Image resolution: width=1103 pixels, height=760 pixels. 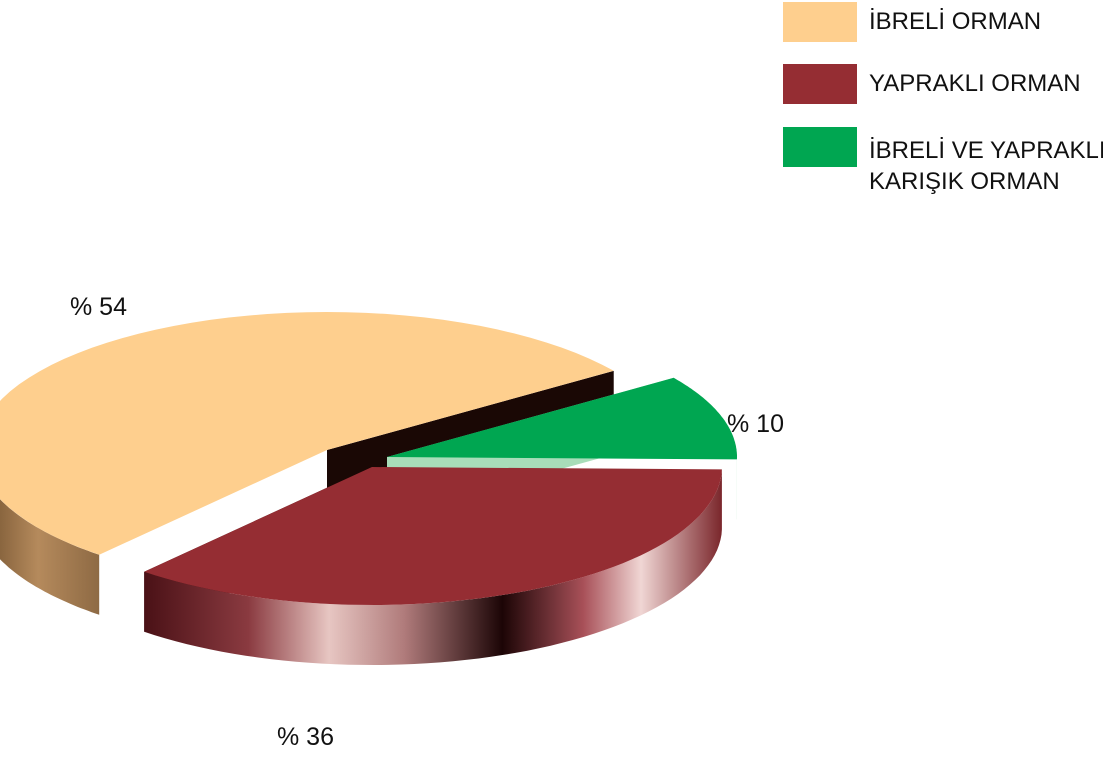 What do you see at coordinates (820, 147) in the screenshot?
I see `legend-swatch-karisik` at bounding box center [820, 147].